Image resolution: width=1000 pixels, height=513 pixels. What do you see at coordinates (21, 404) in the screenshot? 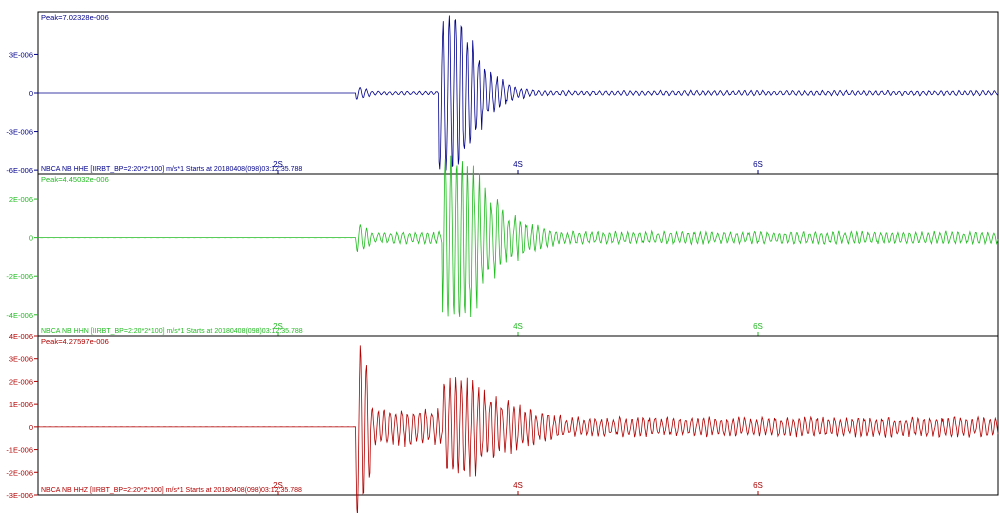
I see `y-tick-label: 1E-006` at bounding box center [21, 404].